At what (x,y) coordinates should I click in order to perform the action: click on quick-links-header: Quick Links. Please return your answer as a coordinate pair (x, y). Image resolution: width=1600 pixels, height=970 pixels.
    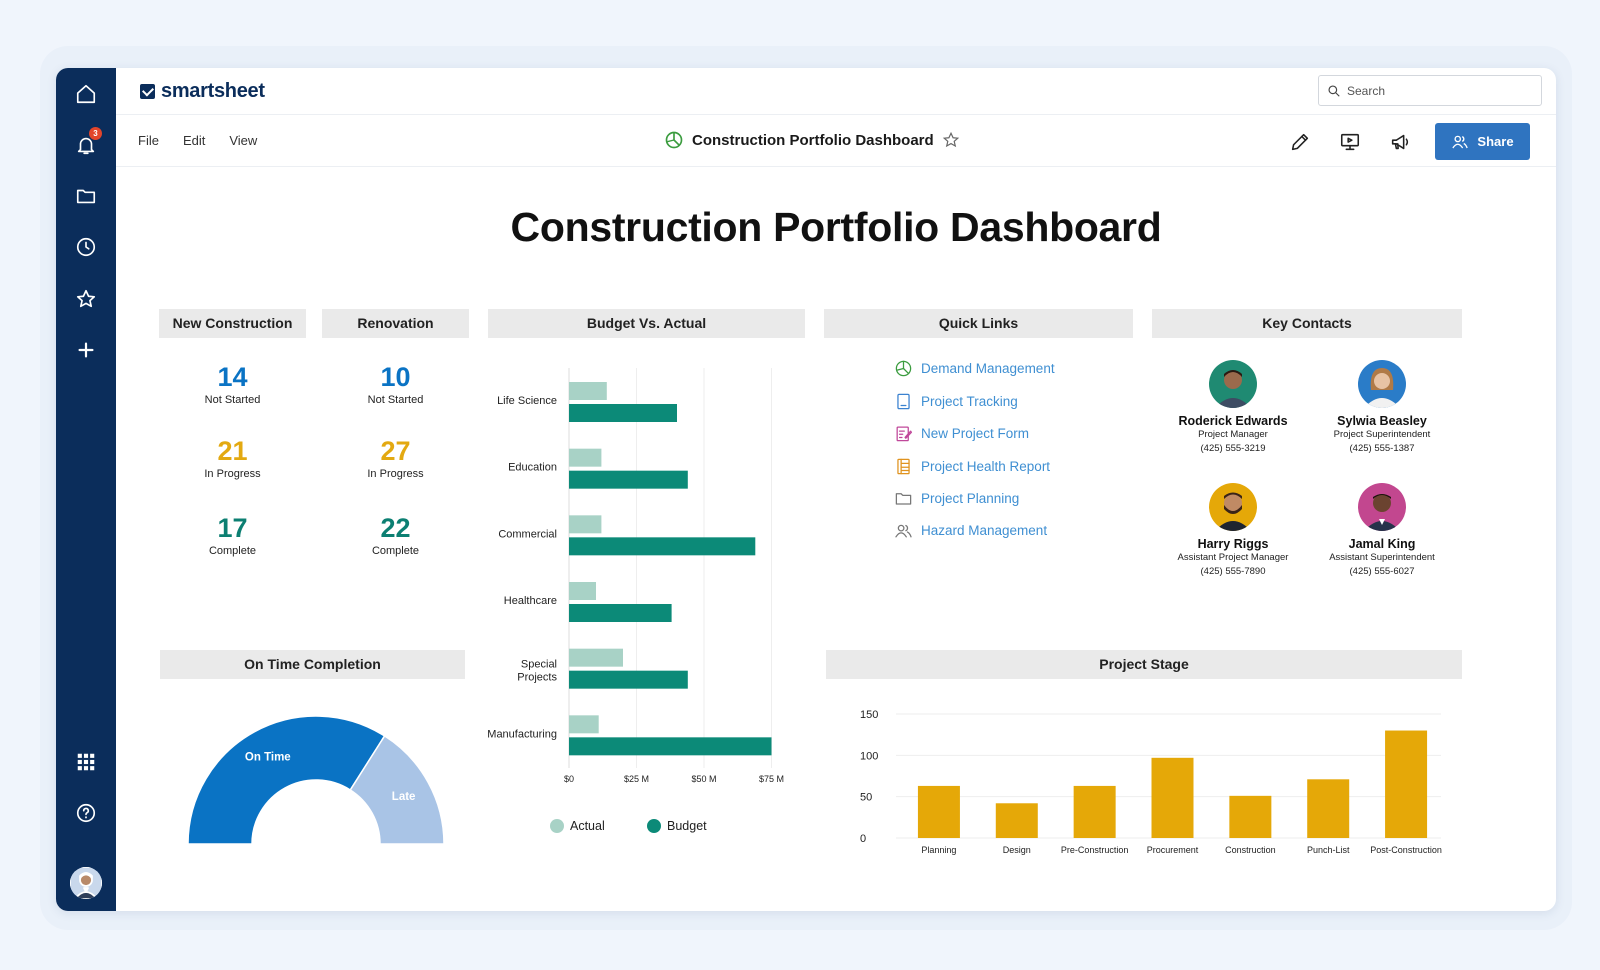
    Looking at the image, I should click on (978, 323).